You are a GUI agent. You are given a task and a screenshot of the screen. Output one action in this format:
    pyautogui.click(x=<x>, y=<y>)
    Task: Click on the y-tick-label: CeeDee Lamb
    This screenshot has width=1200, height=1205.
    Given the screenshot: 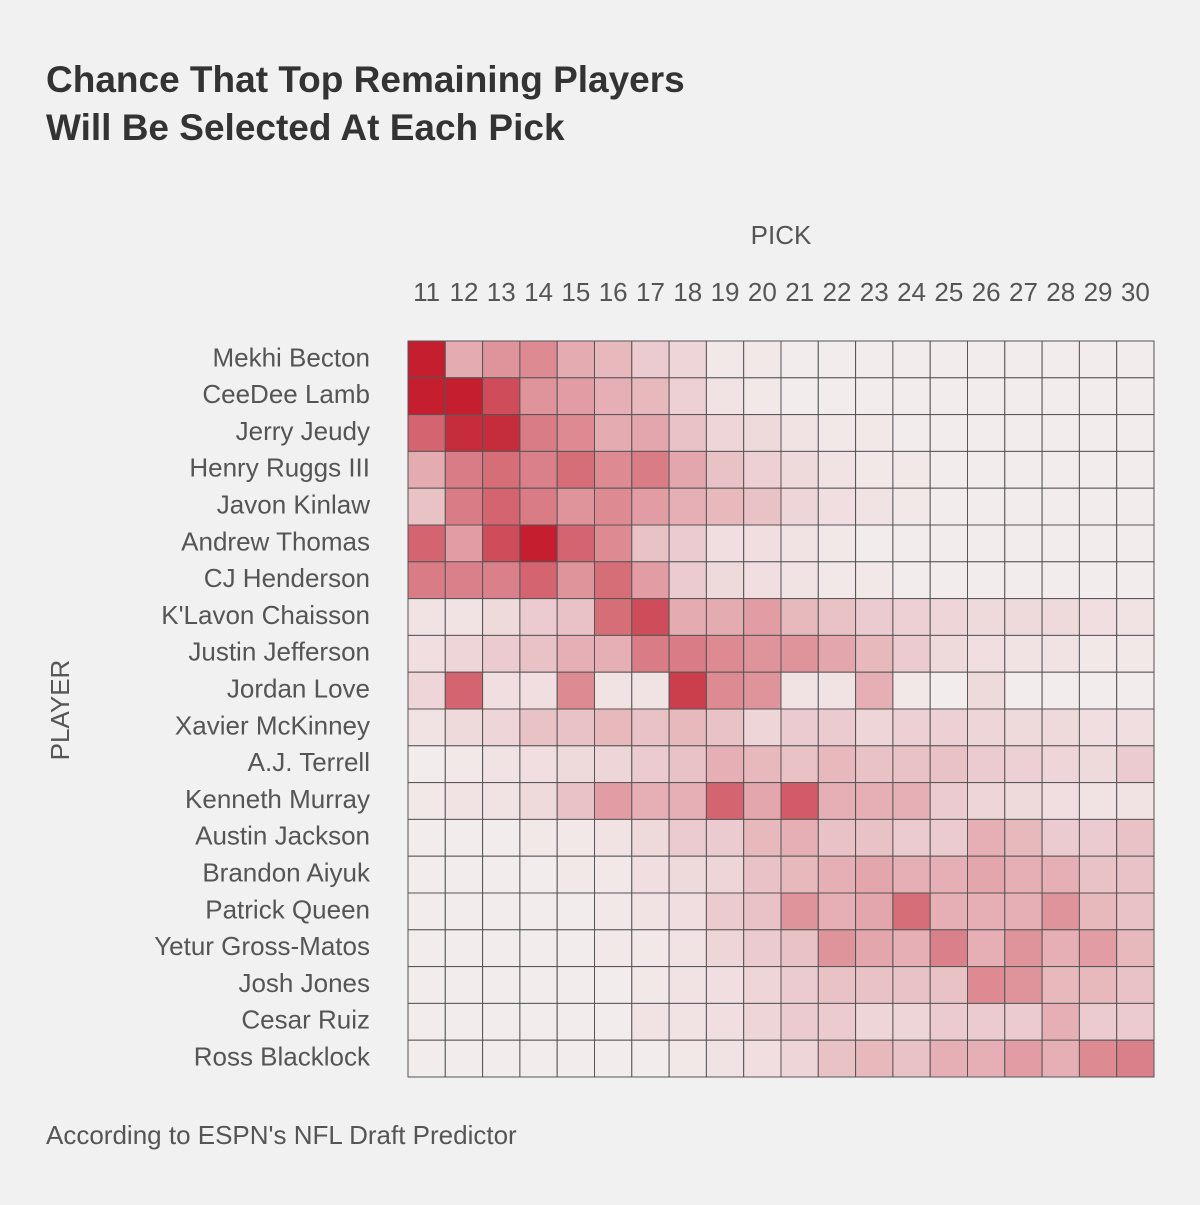 What is the action you would take?
    pyautogui.click(x=286, y=394)
    